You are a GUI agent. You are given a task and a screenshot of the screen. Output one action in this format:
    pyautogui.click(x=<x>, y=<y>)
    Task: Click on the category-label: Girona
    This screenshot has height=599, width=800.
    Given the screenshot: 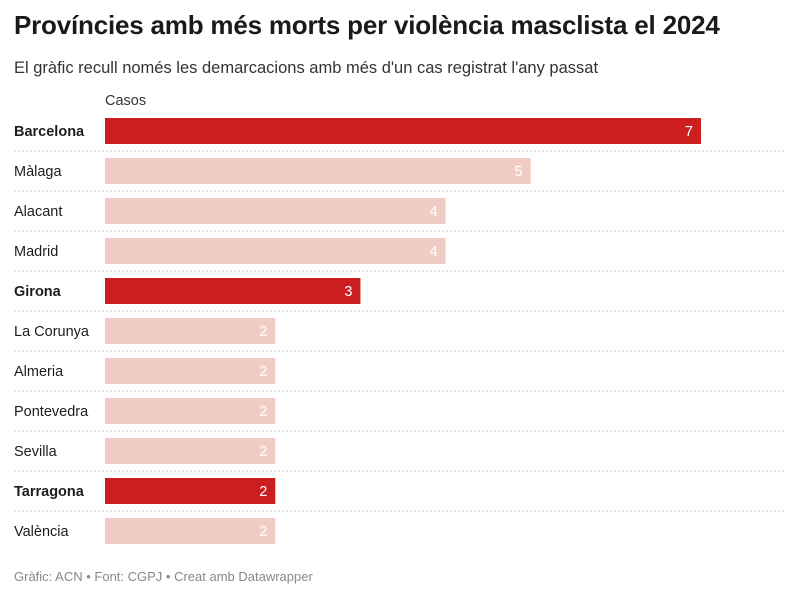 What is the action you would take?
    pyautogui.click(x=38, y=292)
    